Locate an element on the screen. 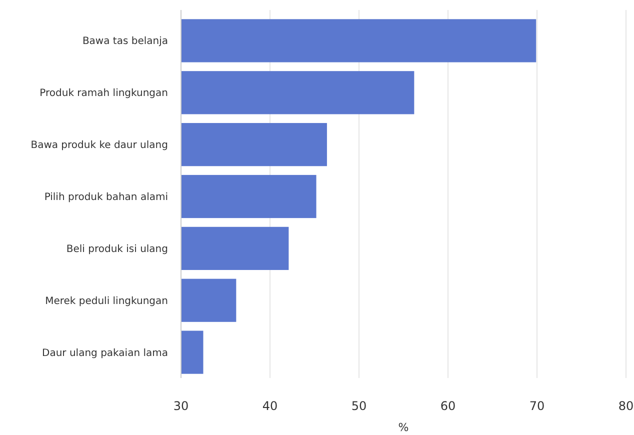 The width and height of the screenshot is (634, 435). x-tick-label: 70 is located at coordinates (537, 406).